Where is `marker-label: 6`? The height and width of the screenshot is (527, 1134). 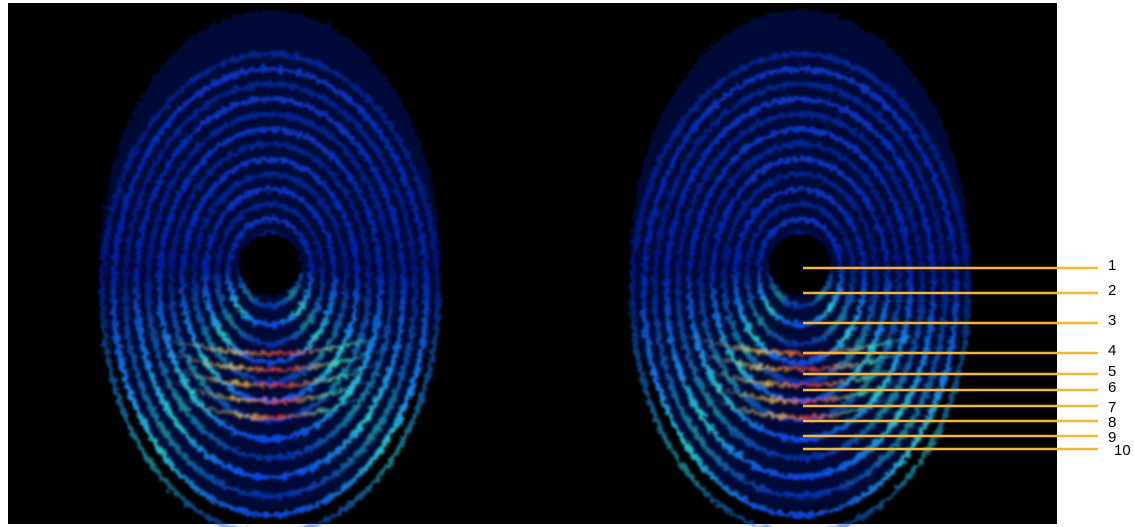 marker-label: 6 is located at coordinates (1112, 387).